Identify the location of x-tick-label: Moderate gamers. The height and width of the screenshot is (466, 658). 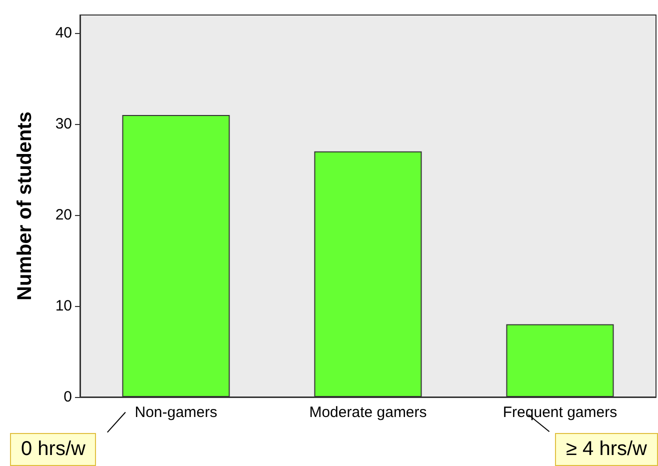
(368, 412).